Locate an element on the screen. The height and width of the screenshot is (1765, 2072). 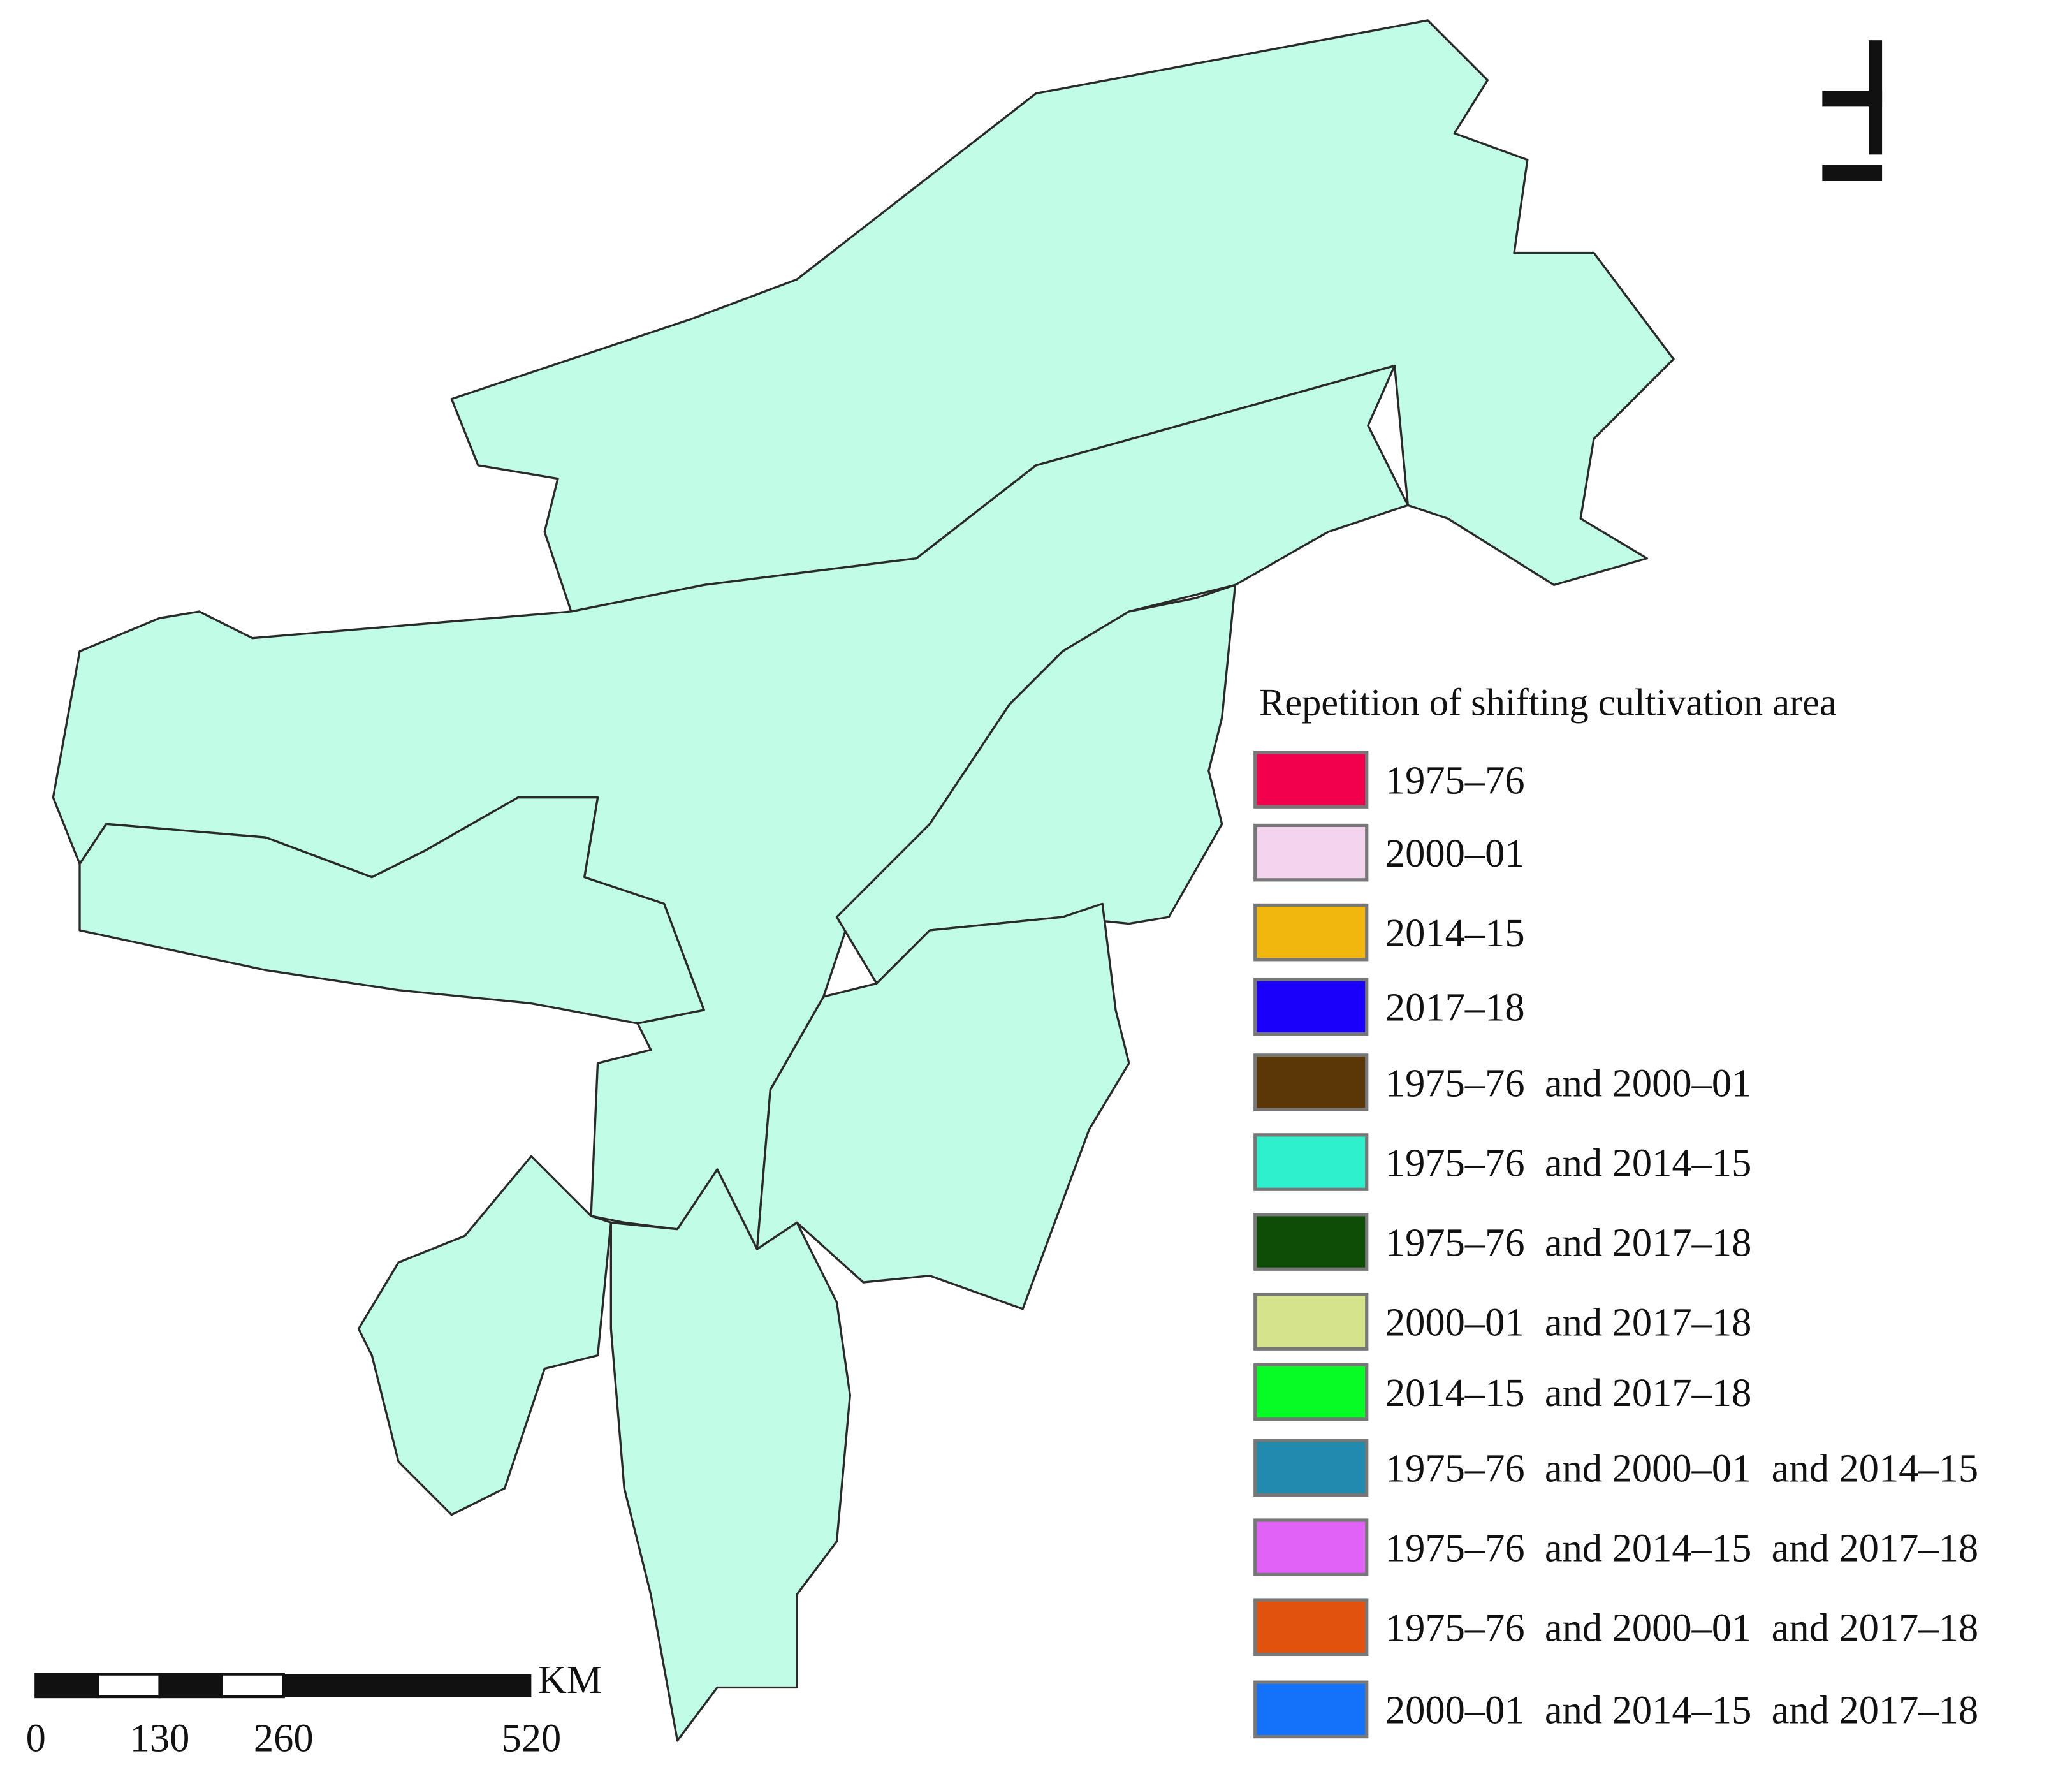
legend-label: 1975–76 and 2000–01 and 2017–18 is located at coordinates (1681, 1628).